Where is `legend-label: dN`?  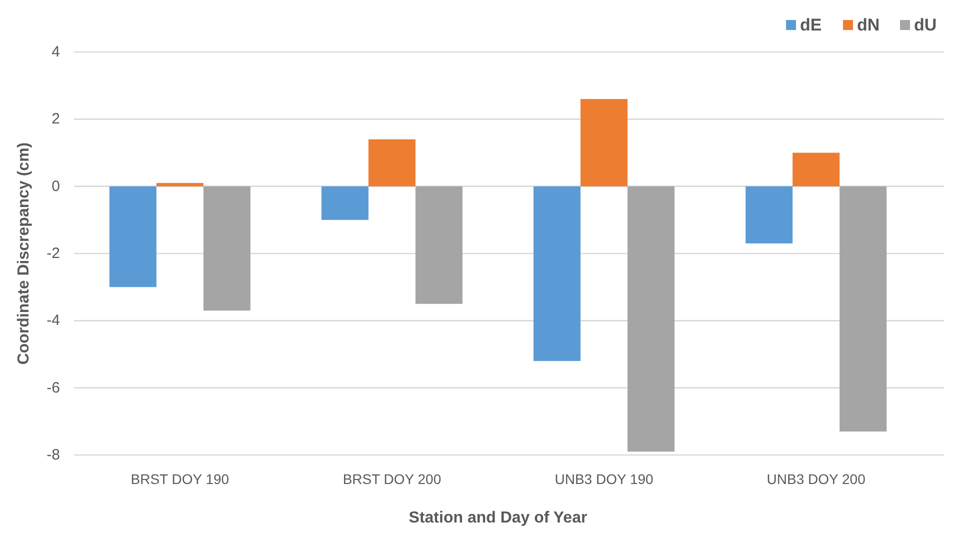
legend-label: dN is located at coordinates (868, 25).